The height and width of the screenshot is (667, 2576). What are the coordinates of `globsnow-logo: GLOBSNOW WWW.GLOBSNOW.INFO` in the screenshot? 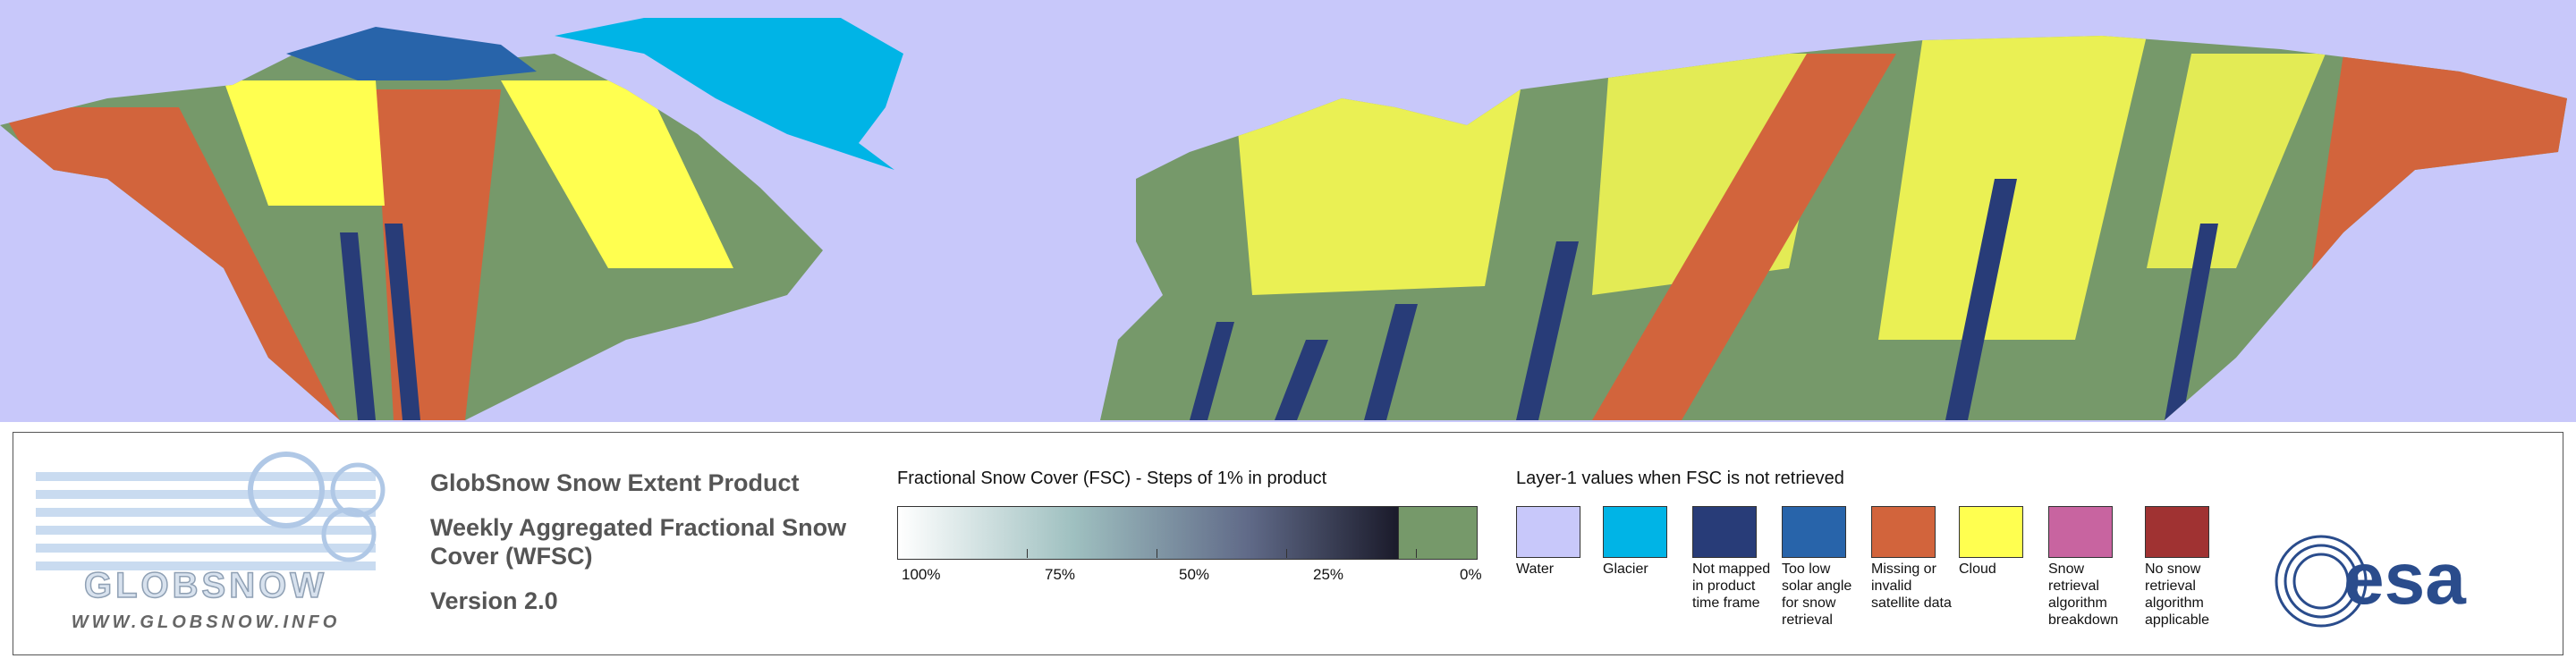 It's located at (211, 542).